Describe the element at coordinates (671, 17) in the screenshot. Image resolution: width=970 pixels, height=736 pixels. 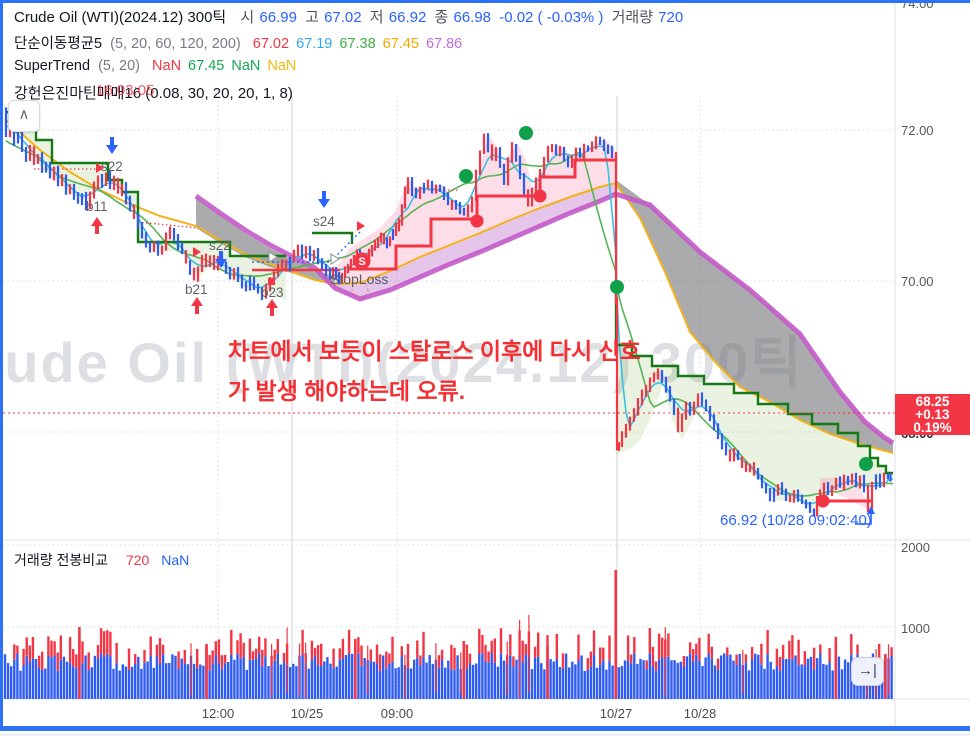
I see `volume-value: 720` at that location.